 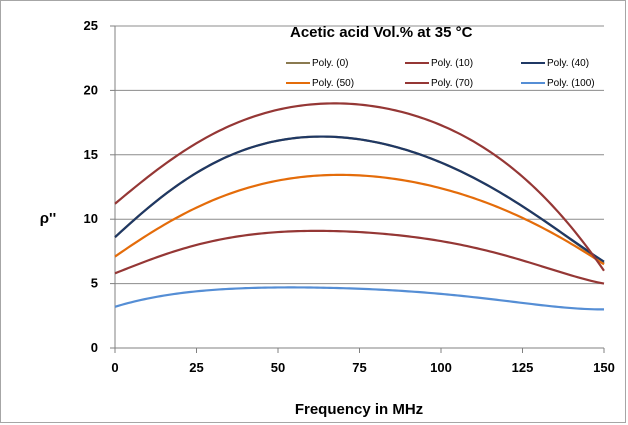 What do you see at coordinates (91, 186) in the screenshot?
I see `y-tick-labels: 0 5 10 15 20 25` at bounding box center [91, 186].